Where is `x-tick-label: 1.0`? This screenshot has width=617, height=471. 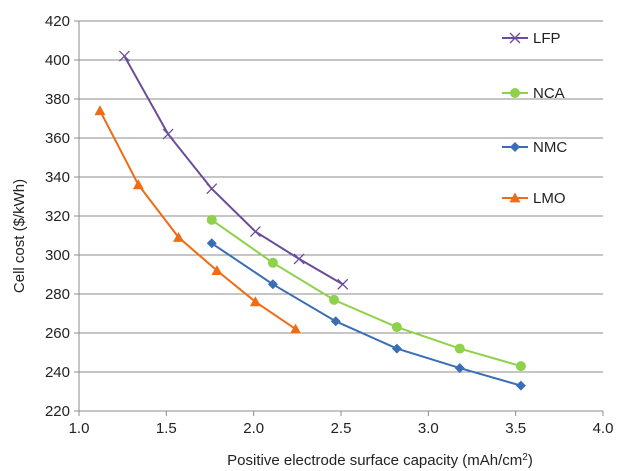 x-tick-label: 1.0 is located at coordinates (79, 428).